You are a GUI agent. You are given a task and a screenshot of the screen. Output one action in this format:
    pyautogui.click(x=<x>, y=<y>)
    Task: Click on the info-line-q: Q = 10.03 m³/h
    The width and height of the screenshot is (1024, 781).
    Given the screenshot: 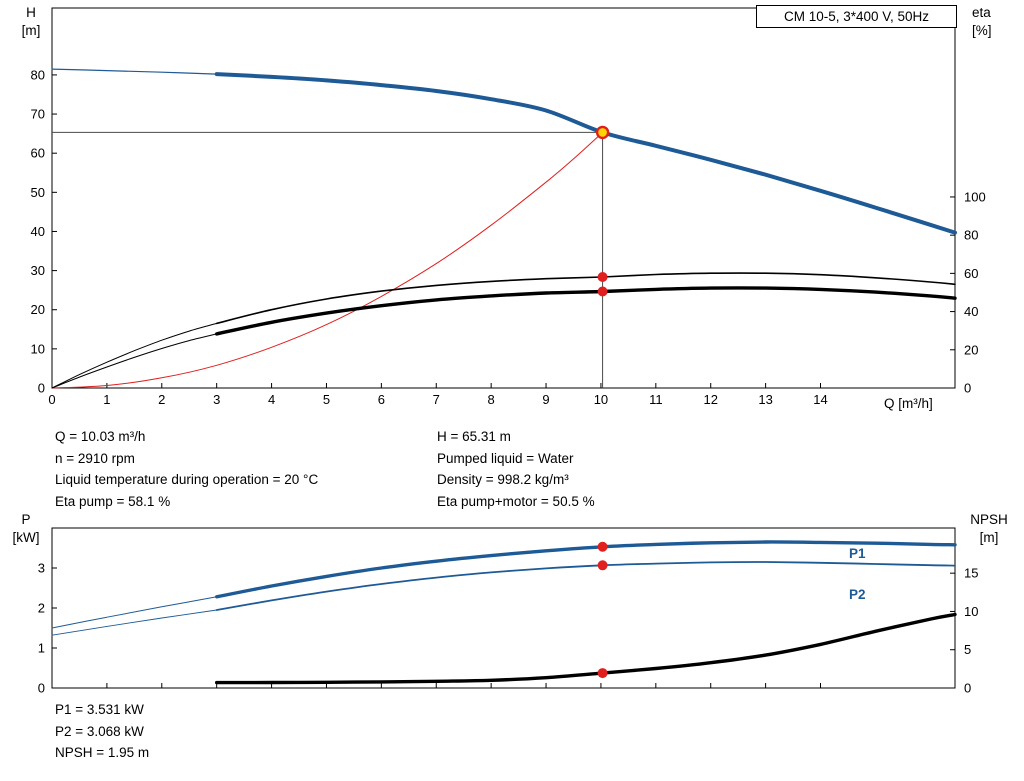 What is the action you would take?
    pyautogui.click(x=100, y=436)
    